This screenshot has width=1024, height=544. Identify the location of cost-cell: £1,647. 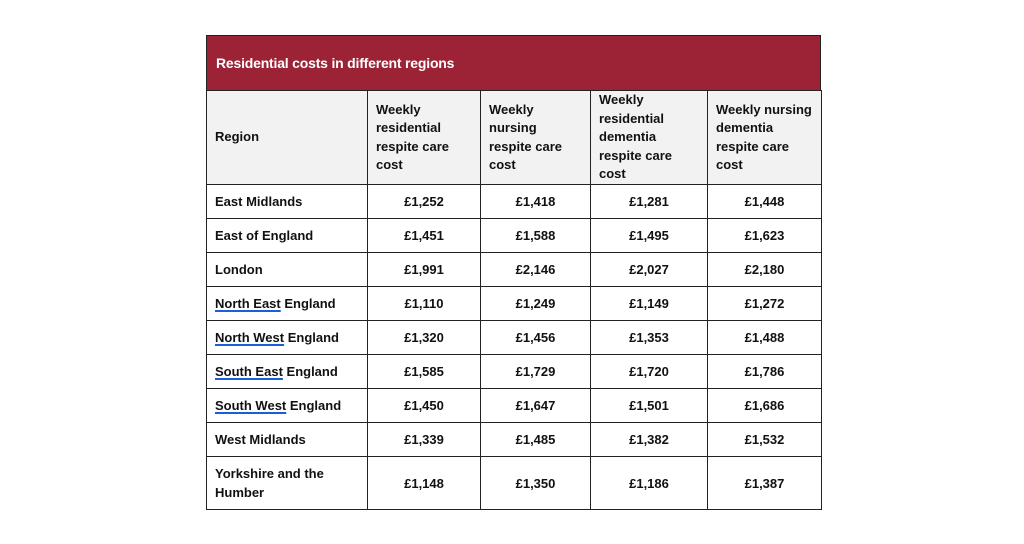
(535, 405).